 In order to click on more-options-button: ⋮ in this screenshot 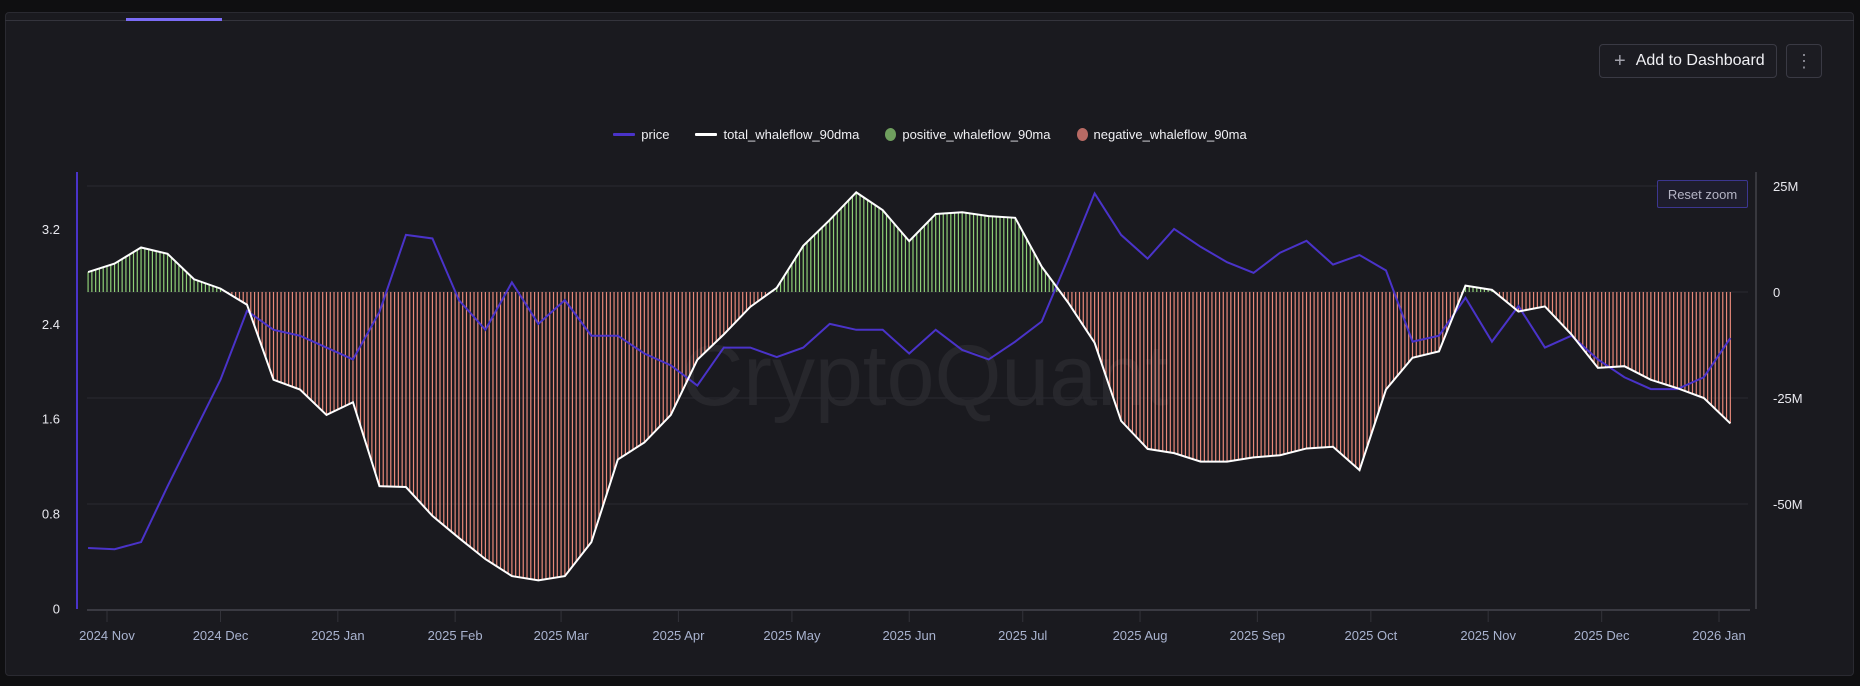, I will do `click(1804, 61)`.